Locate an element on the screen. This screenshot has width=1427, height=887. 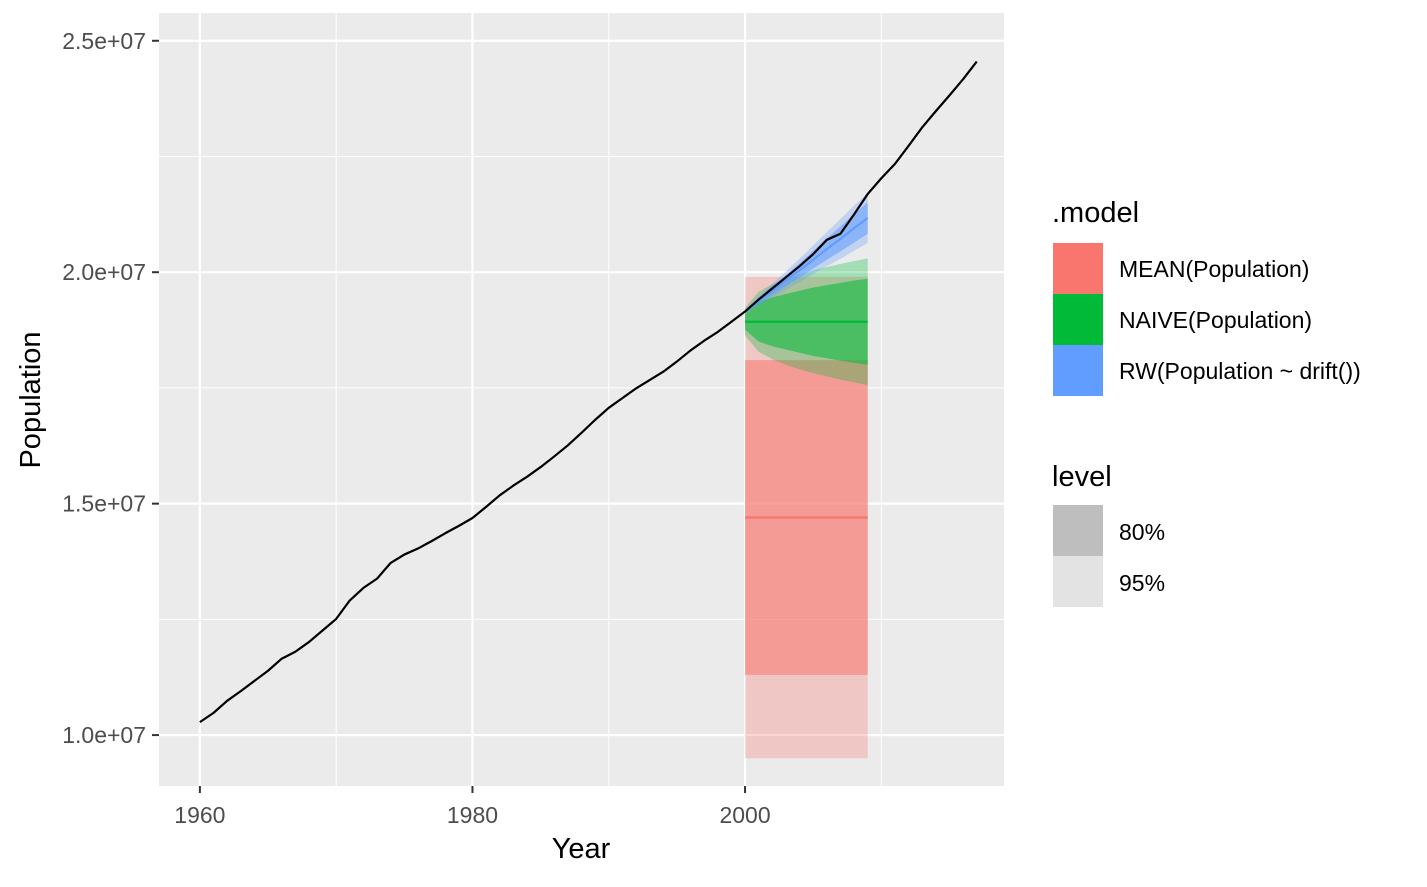
y-tick-label: 1.5e+07 is located at coordinates (104, 504).